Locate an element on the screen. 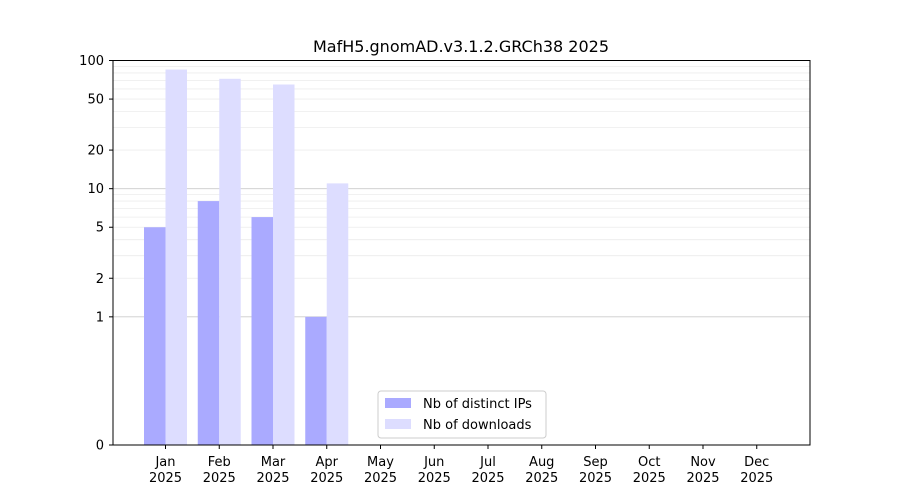 The height and width of the screenshot is (504, 900). x-tick-label-month: Feb is located at coordinates (219, 462).